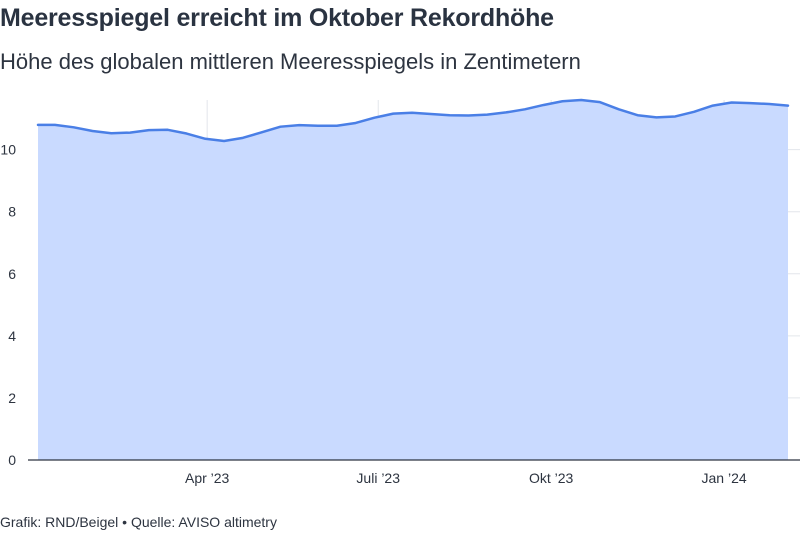  What do you see at coordinates (12, 460) in the screenshot?
I see `y-tick-label-0: 0` at bounding box center [12, 460].